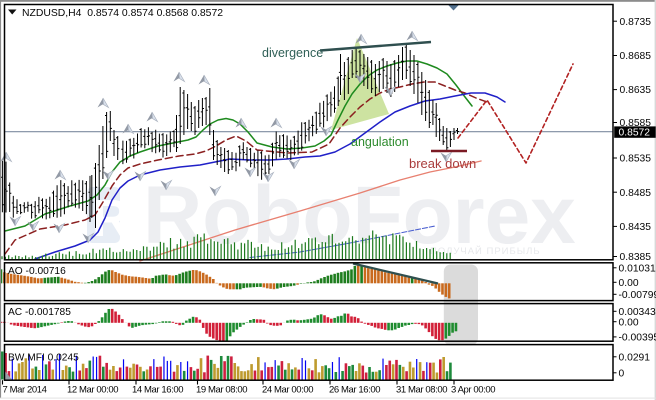 The width and height of the screenshot is (656, 400). I want to click on svg-text: 0.8485, so click(636, 193).